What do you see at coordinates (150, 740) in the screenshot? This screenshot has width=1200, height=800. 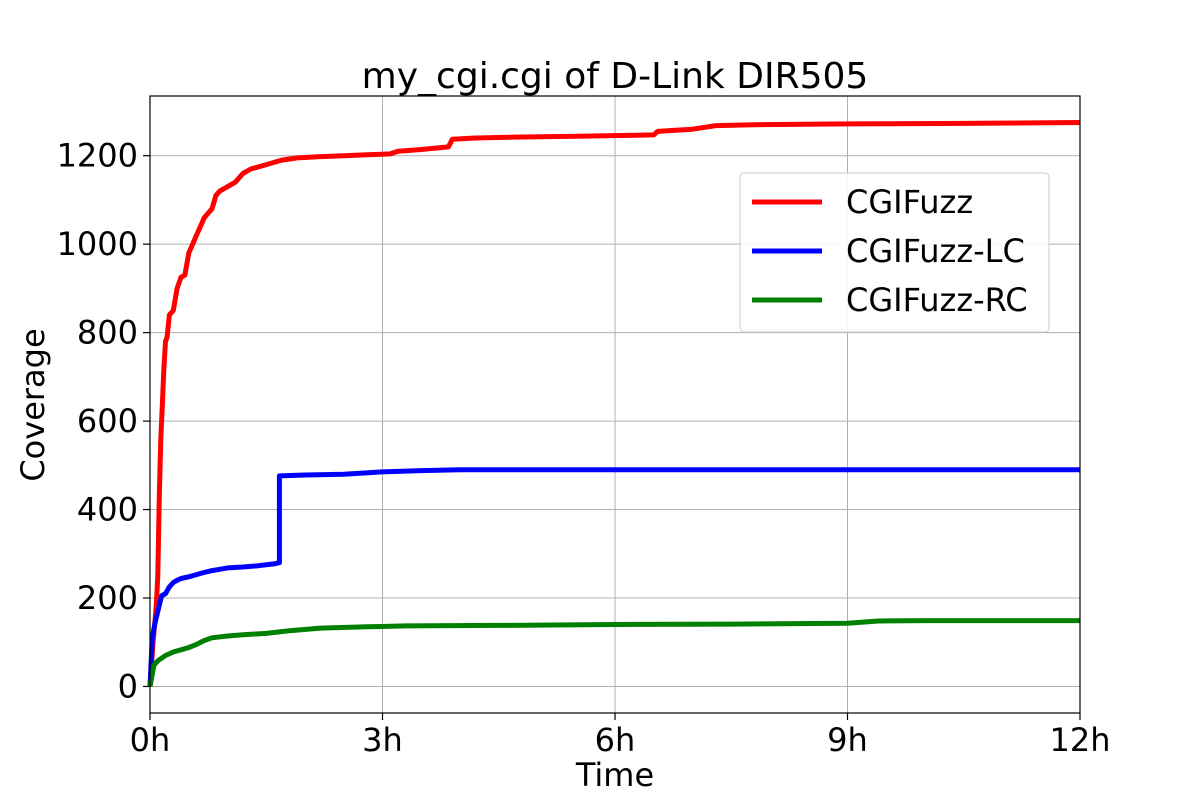 I see `x-tick-label: 0h` at bounding box center [150, 740].